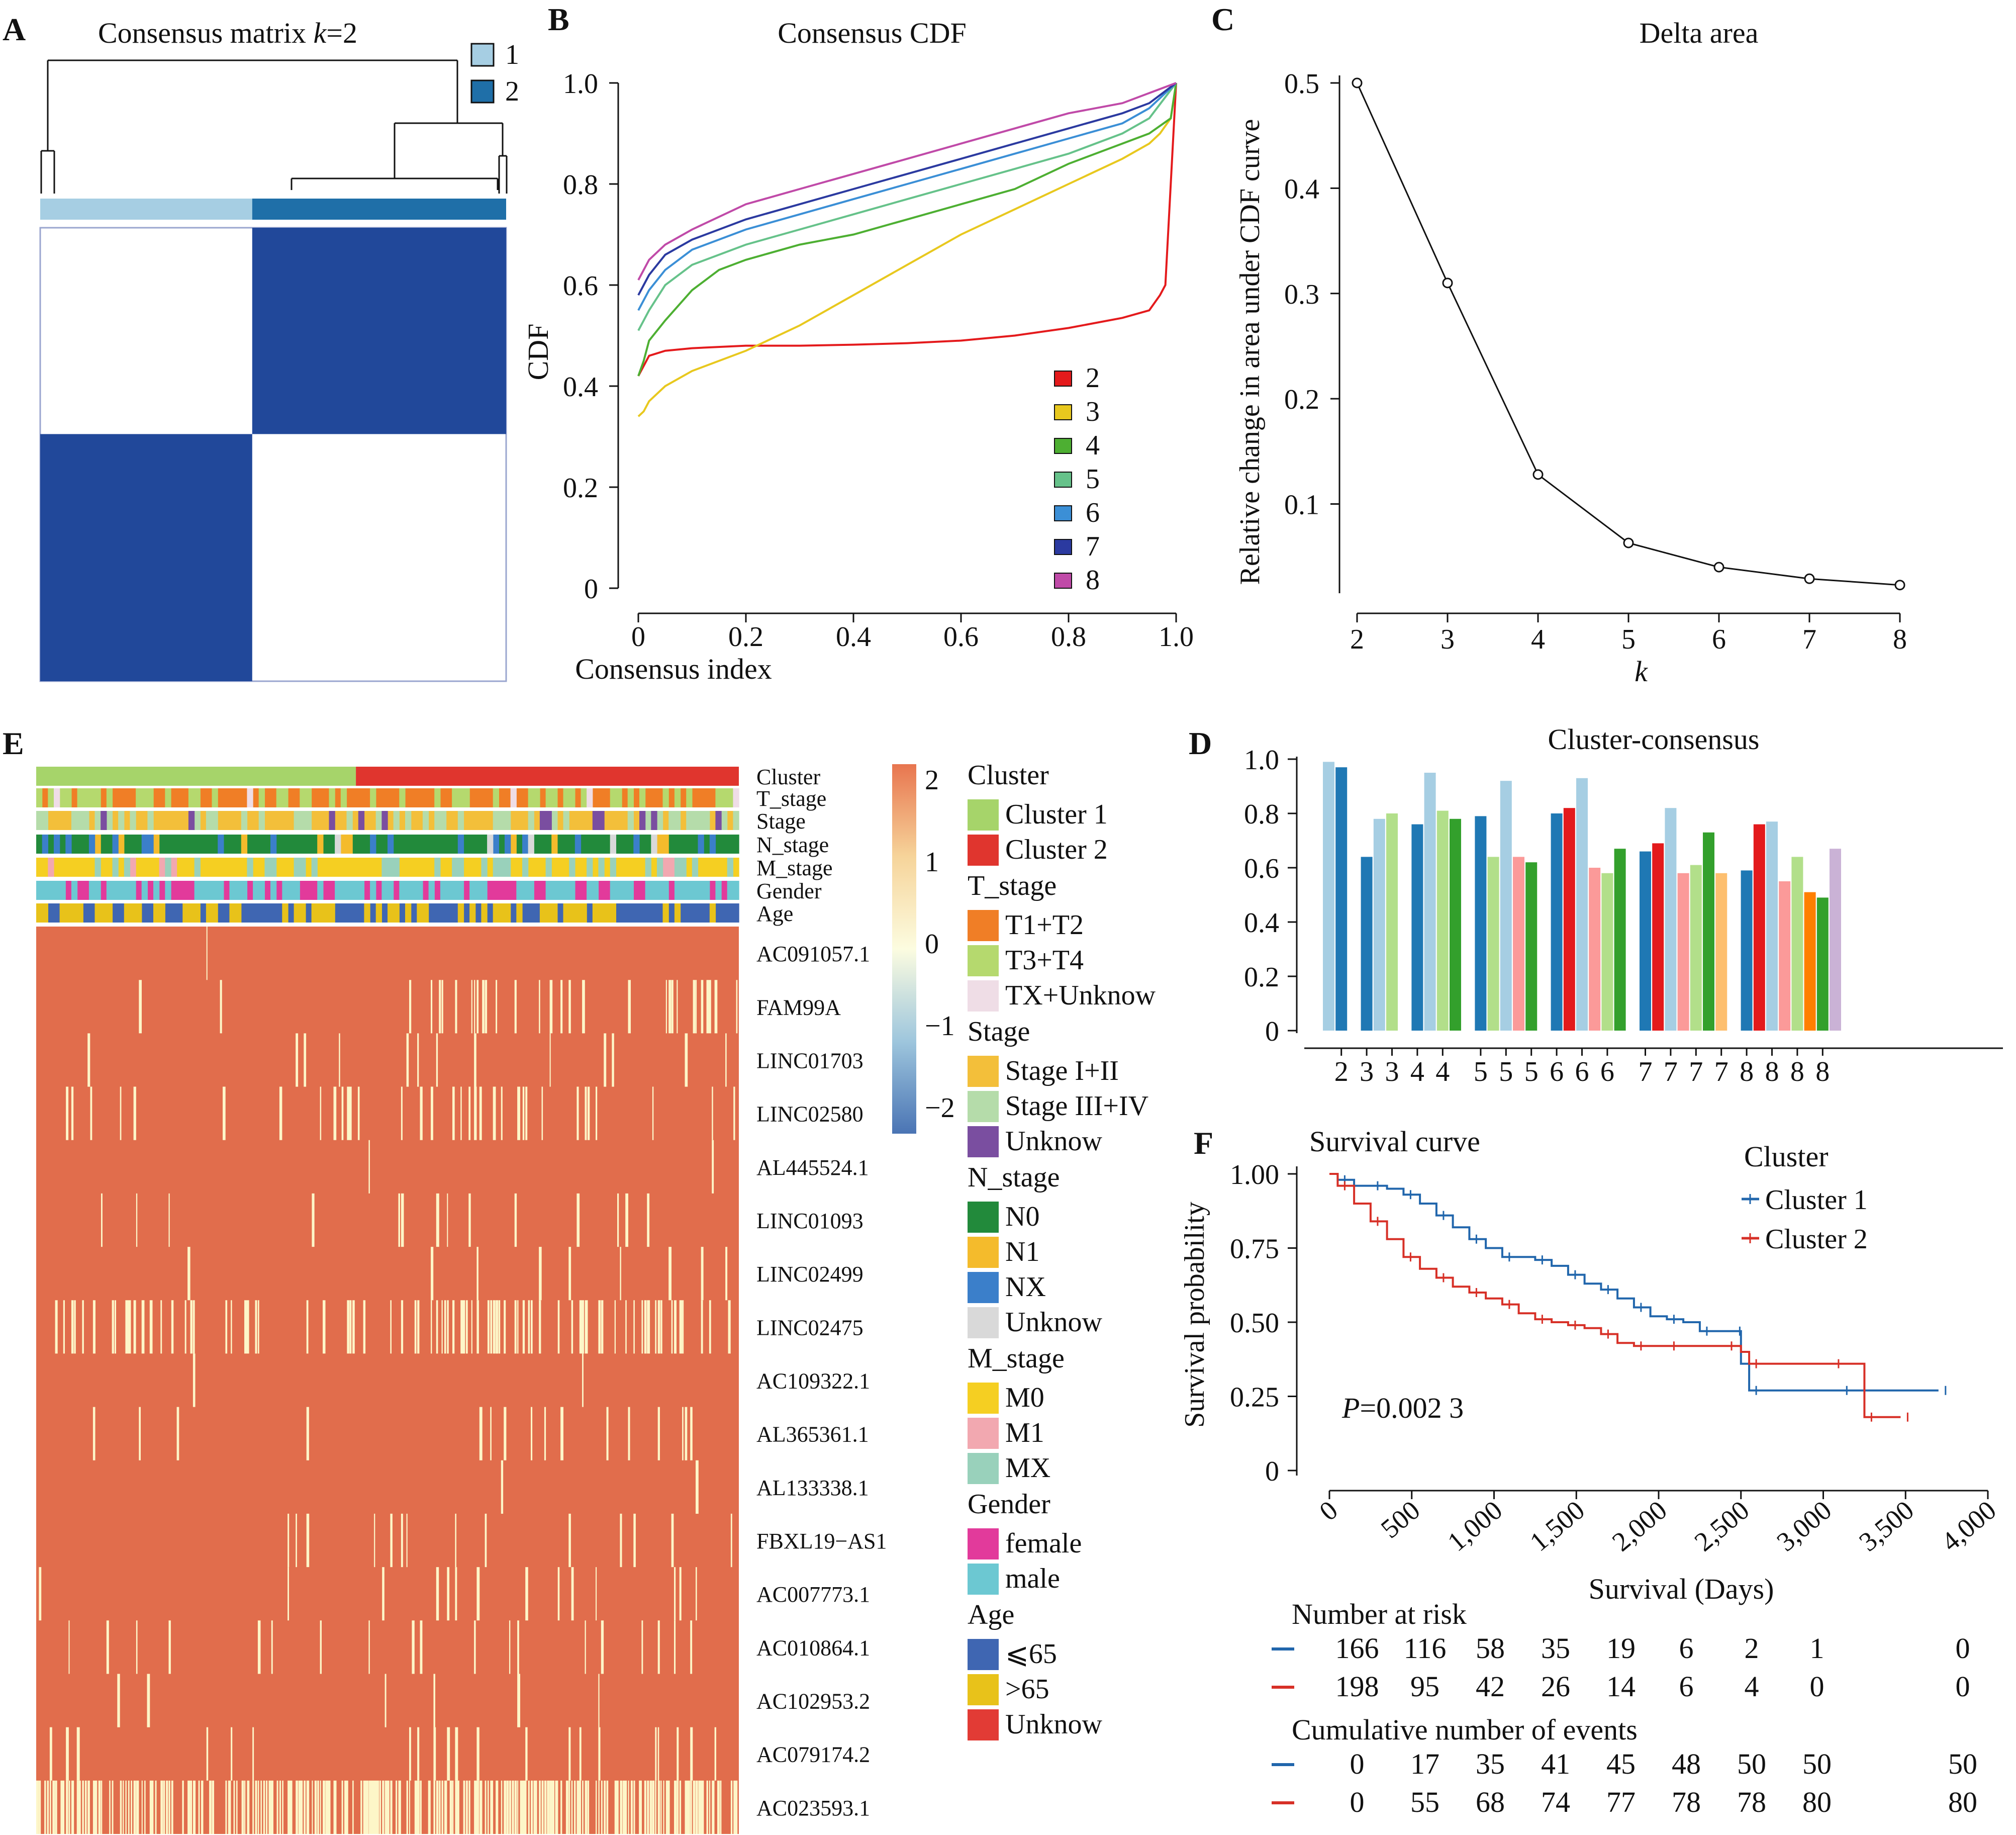 This screenshot has width=2016, height=1835. What do you see at coordinates (1804, 1526) in the screenshot?
I see `x-tick-label: 3,000` at bounding box center [1804, 1526].